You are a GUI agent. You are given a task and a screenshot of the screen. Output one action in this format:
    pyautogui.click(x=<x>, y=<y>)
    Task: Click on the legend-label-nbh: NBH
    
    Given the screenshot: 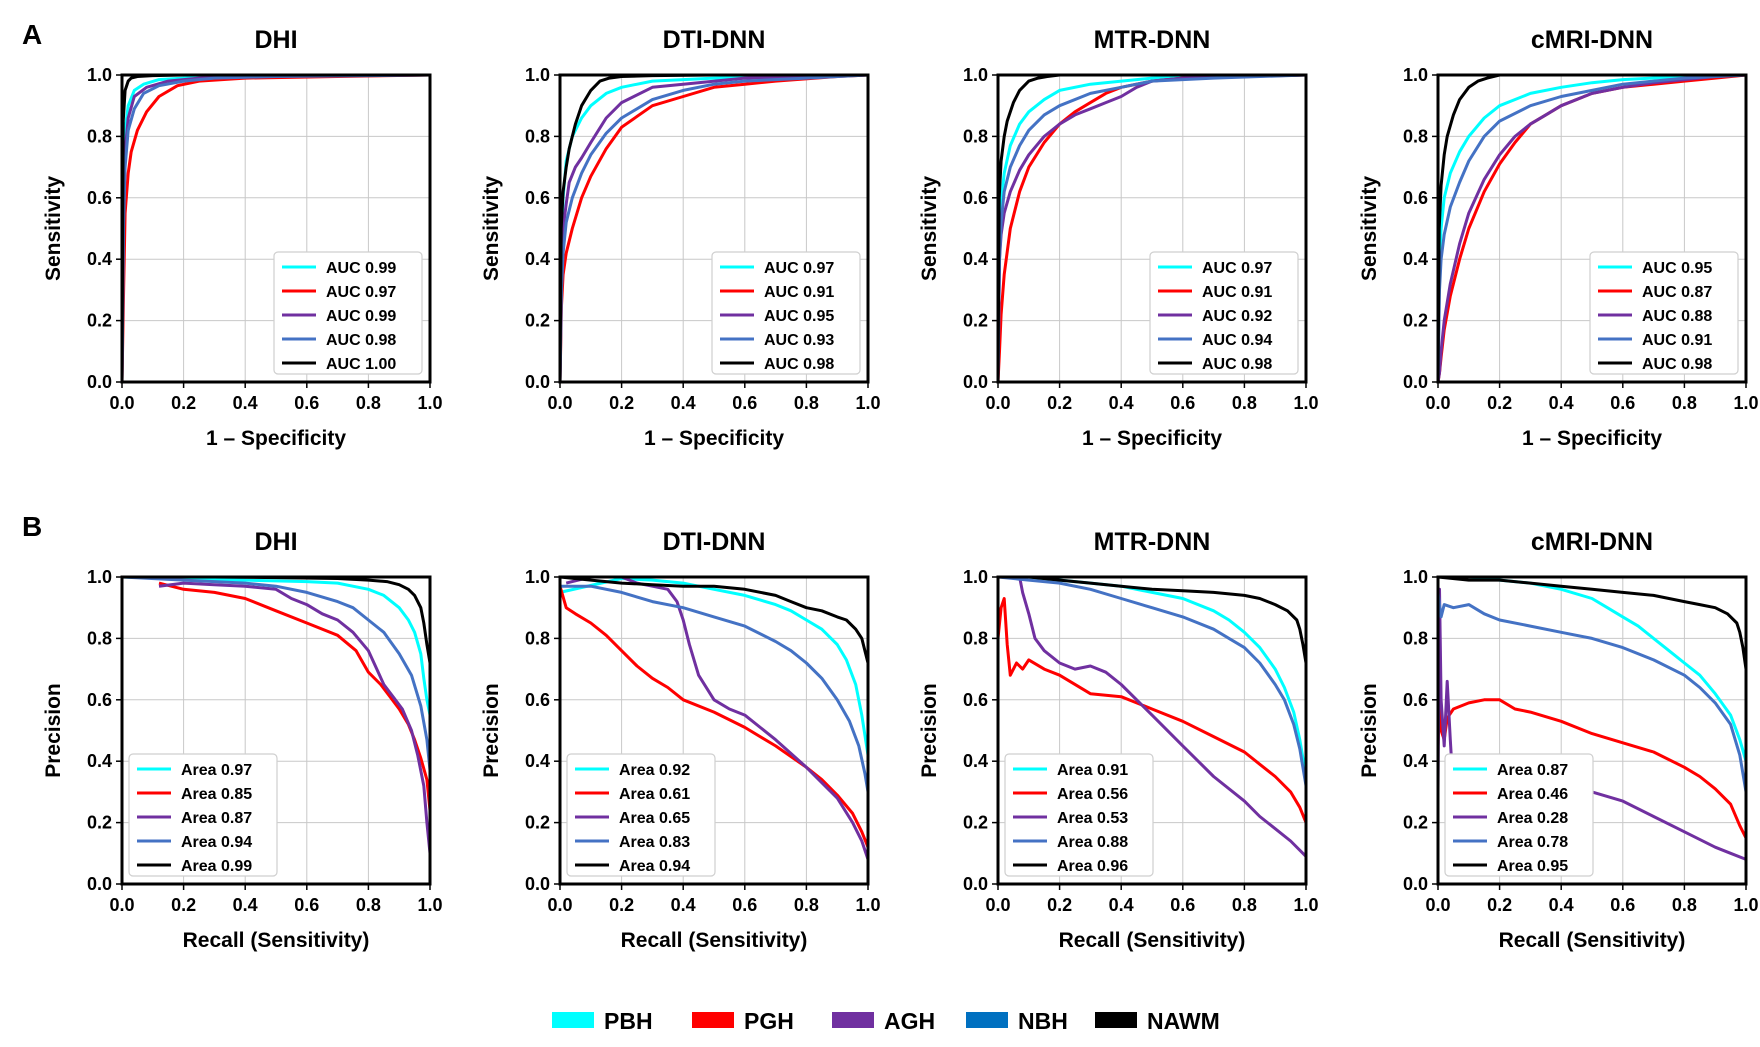 What is the action you would take?
    pyautogui.click(x=1043, y=1021)
    